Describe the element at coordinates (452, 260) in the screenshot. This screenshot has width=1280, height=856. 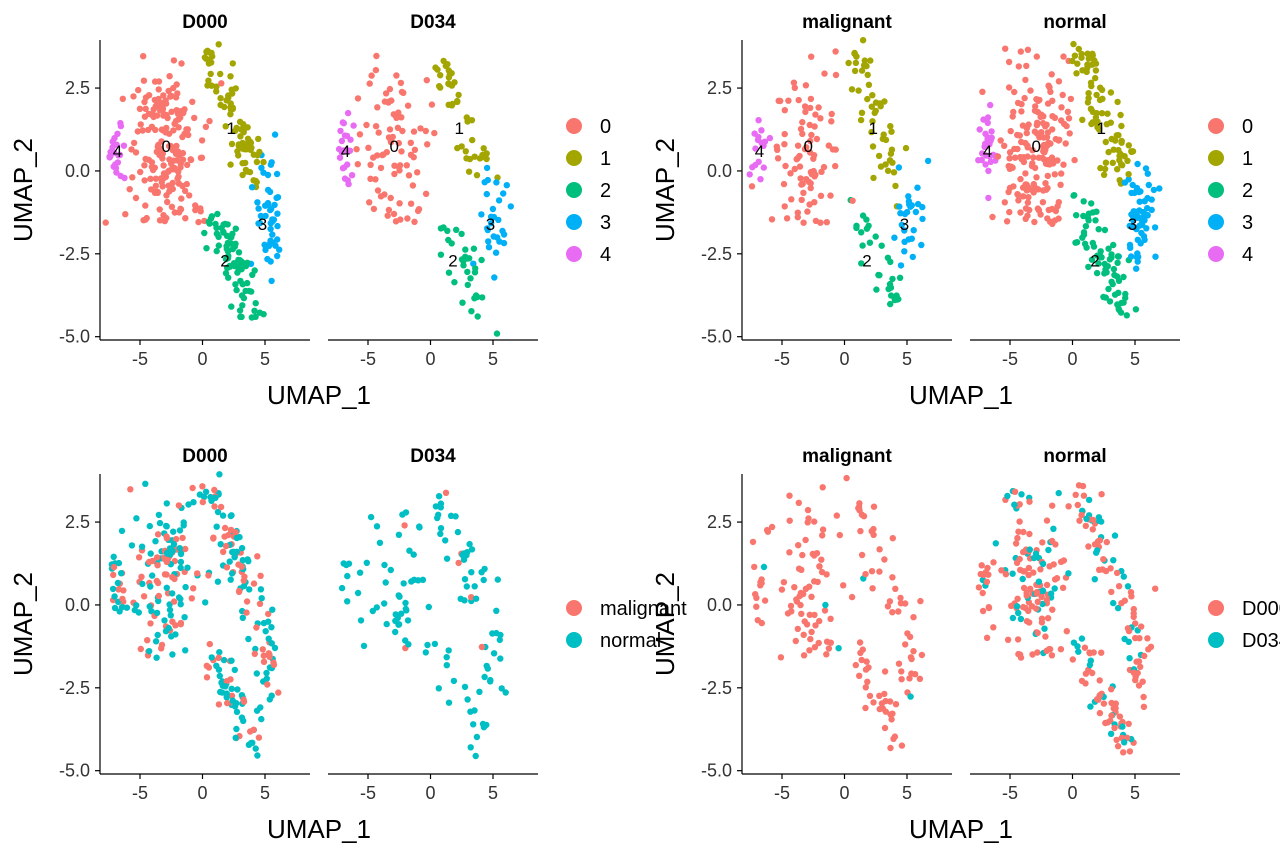
I see `cluster-label: 2` at that location.